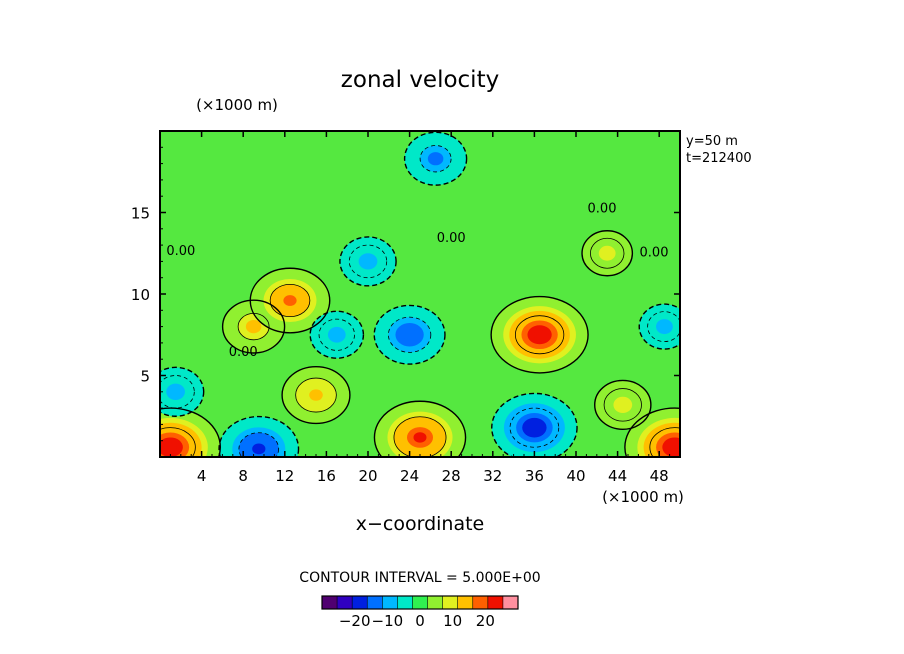 The height and width of the screenshot is (654, 904). Describe the element at coordinates (140, 214) in the screenshot. I see `y-tick-label: 15` at that location.